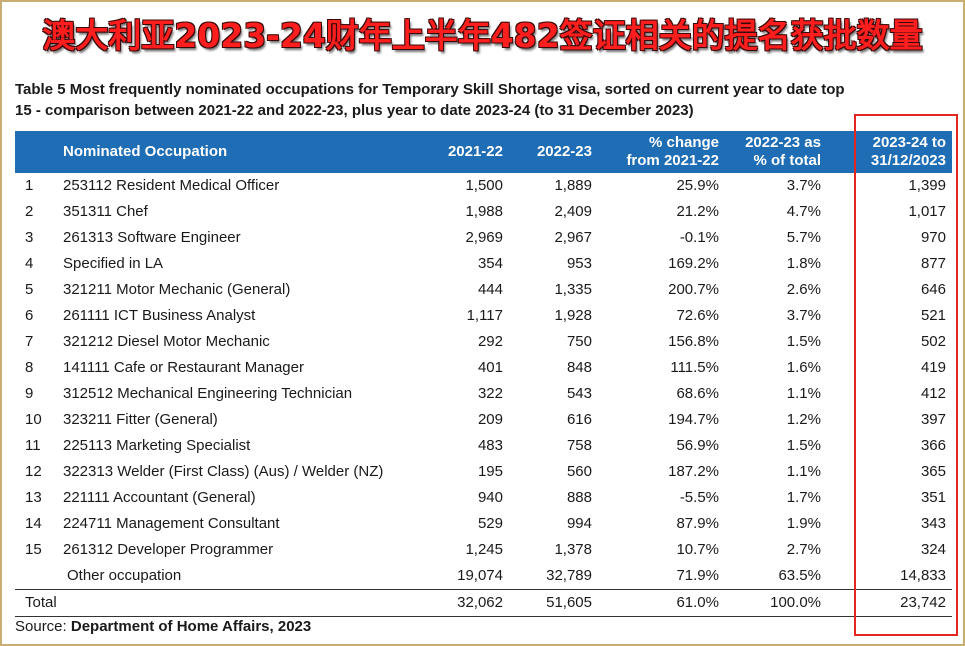 The image size is (965, 646). What do you see at coordinates (697, 549) in the screenshot?
I see `cell-change: 10.7%` at bounding box center [697, 549].